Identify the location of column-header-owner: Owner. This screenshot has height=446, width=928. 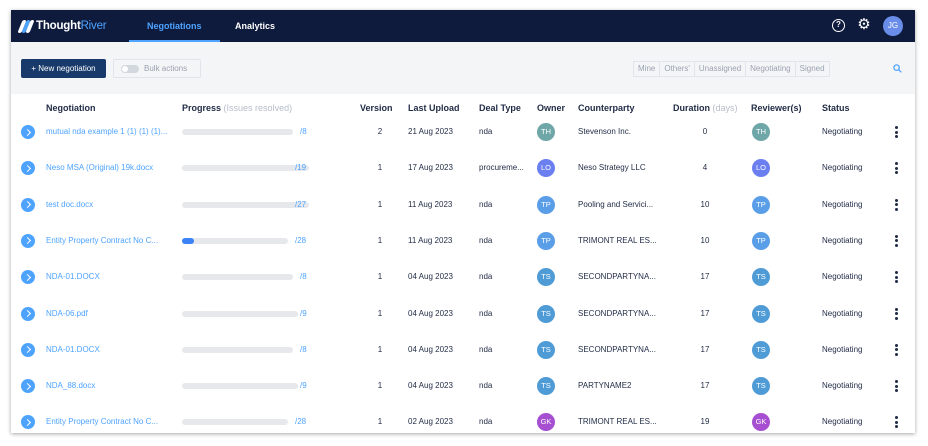
(551, 108).